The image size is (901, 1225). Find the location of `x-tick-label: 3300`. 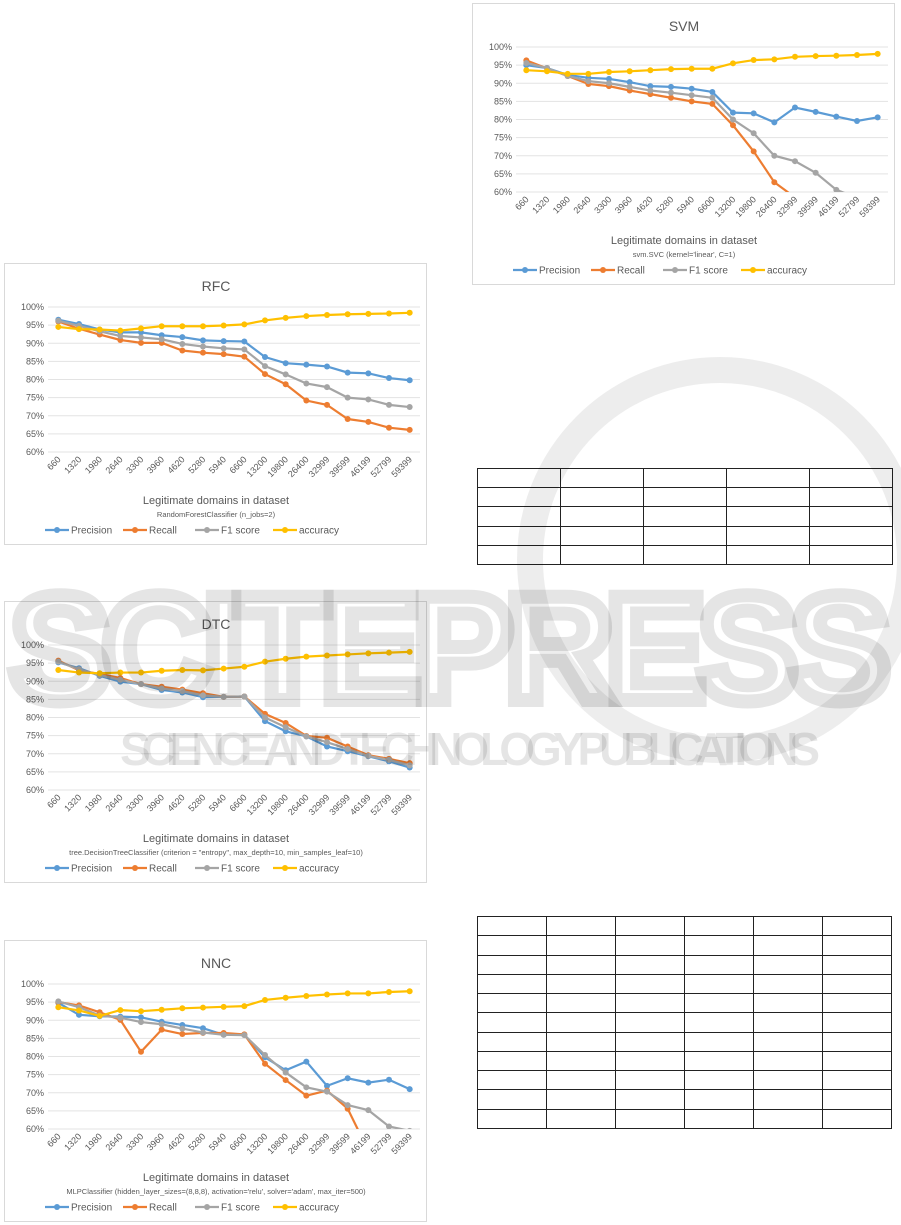

x-tick-label: 3300 is located at coordinates (134, 464).